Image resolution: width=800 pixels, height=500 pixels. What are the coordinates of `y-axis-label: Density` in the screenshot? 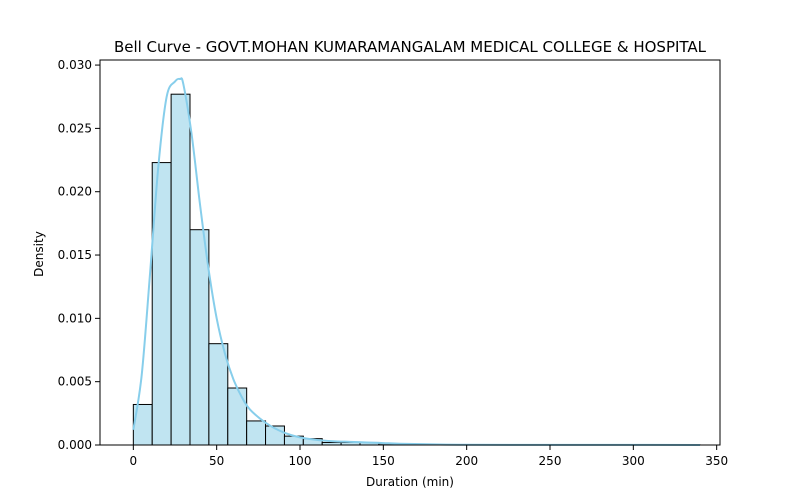 It's located at (39, 254).